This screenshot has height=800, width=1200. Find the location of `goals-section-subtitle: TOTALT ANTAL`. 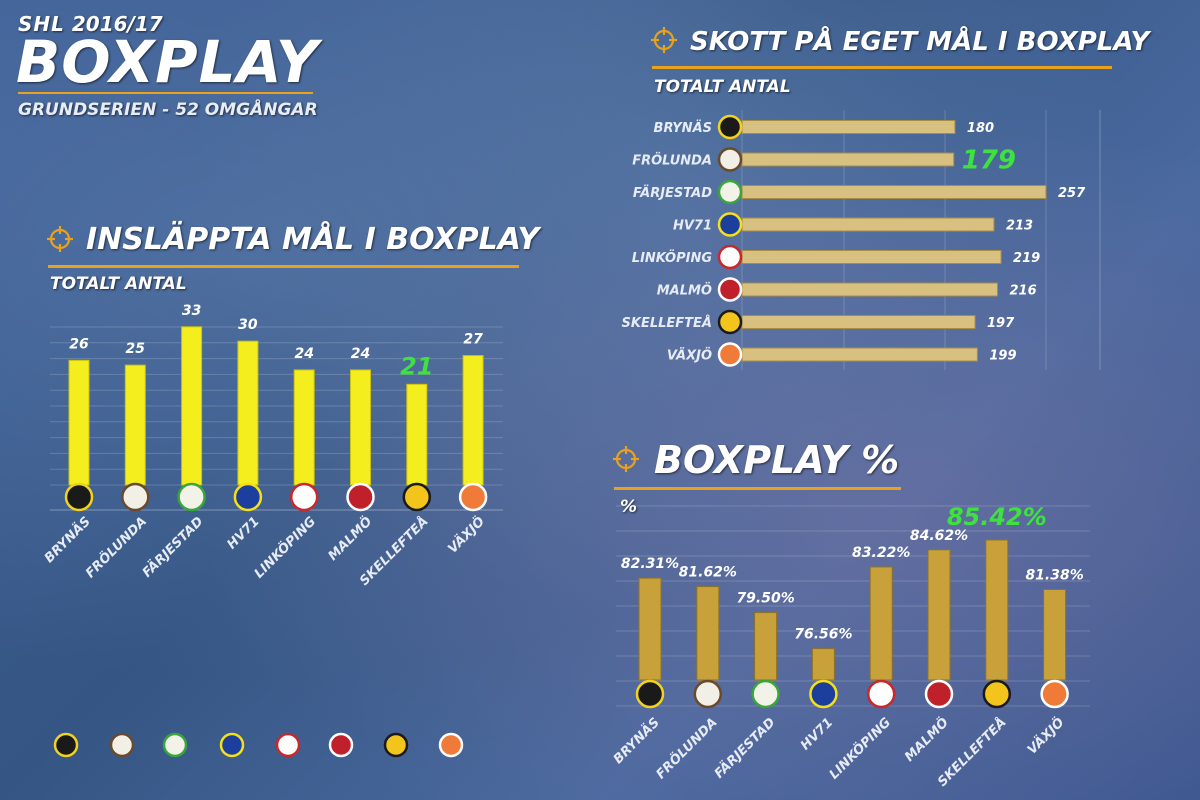

goals-section-subtitle: TOTALT ANTAL is located at coordinates (118, 284).